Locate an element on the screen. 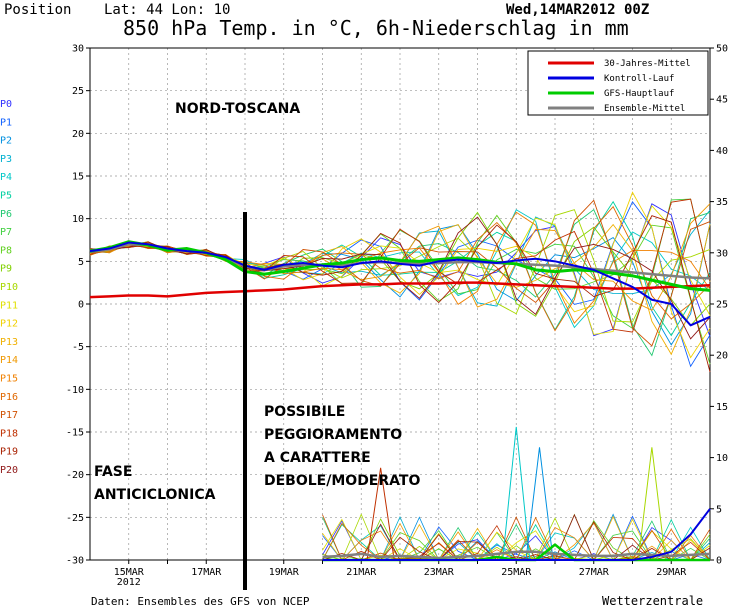 Image resolution: width=730 pixels, height=609 pixels. legend-label: 30-Jahres-Mittel is located at coordinates (647, 64).